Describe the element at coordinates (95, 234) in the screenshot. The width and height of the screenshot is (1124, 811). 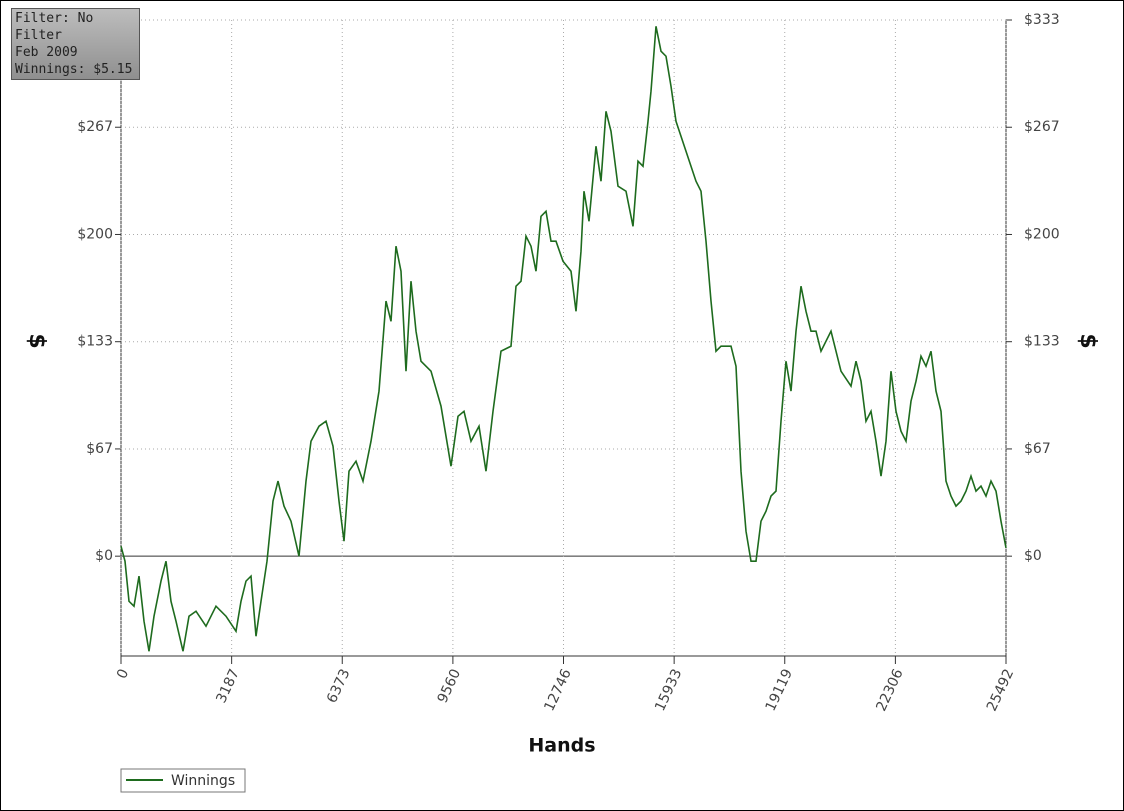
I see `y-tick-label: $200` at that location.